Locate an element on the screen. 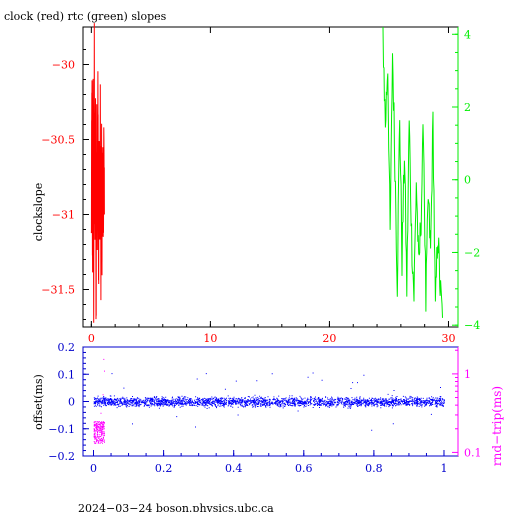 The width and height of the screenshot is (512, 512). bottom-x-tick-label: 0.6 is located at coordinates (304, 468).